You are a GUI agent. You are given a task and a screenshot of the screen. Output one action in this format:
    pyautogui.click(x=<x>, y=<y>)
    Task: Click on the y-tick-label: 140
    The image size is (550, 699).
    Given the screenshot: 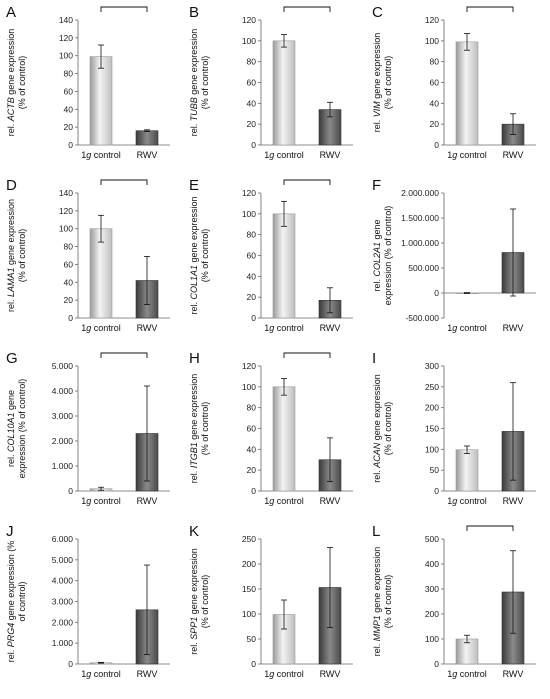 What is the action you would take?
    pyautogui.click(x=66, y=193)
    